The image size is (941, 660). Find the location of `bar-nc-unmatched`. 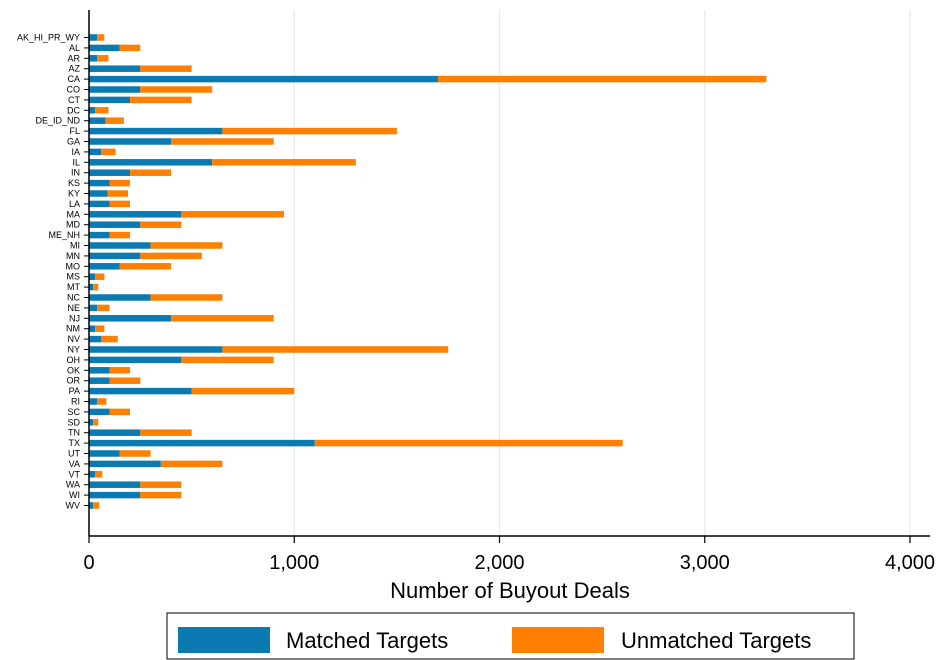

bar-nc-unmatched is located at coordinates (186, 297).